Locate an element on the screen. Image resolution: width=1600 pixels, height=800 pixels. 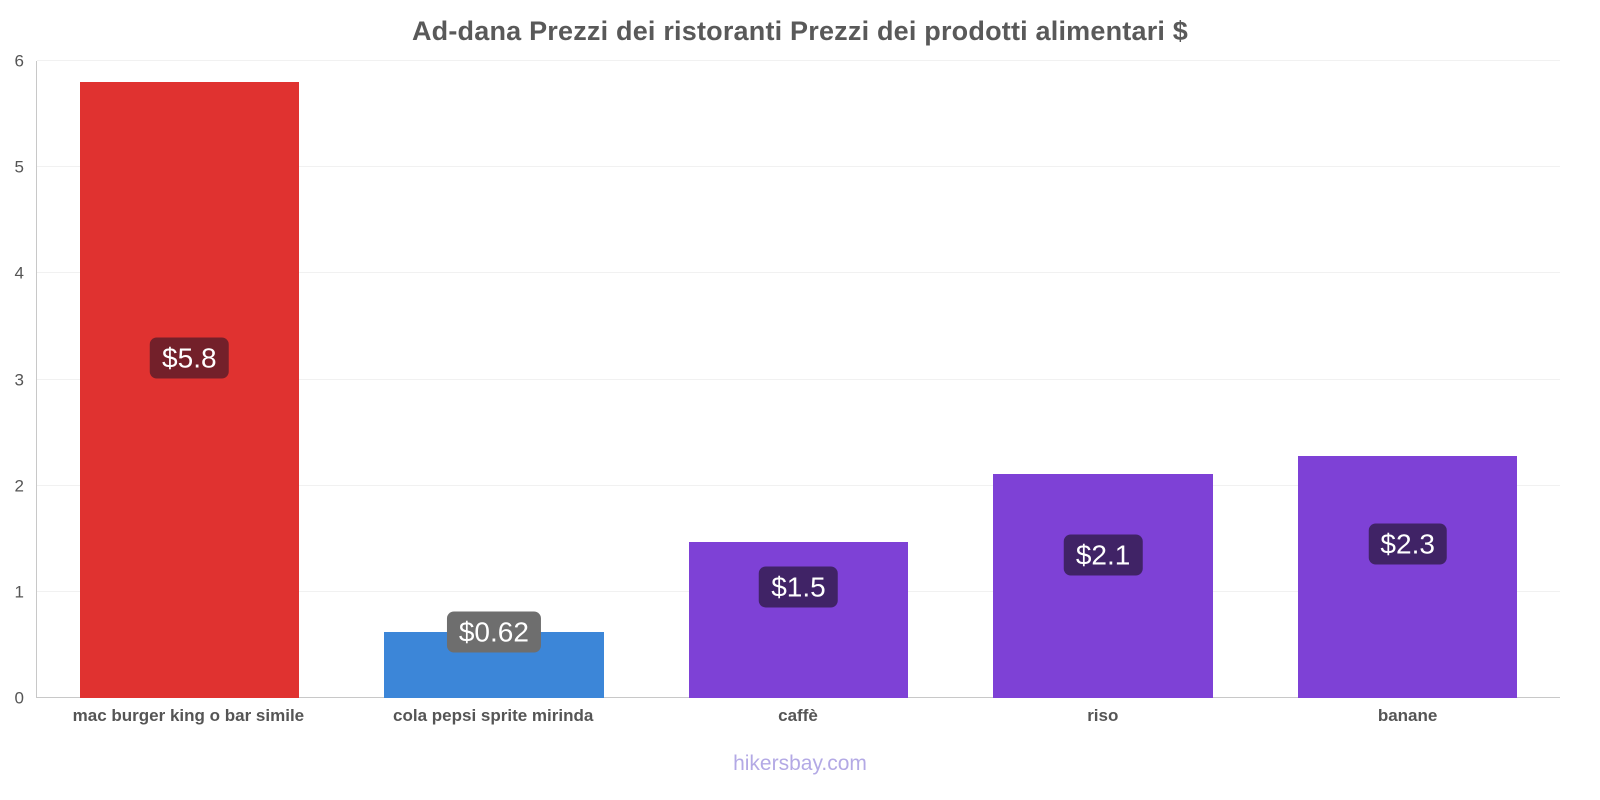
y-tick-label: 1 is located at coordinates (19, 592).